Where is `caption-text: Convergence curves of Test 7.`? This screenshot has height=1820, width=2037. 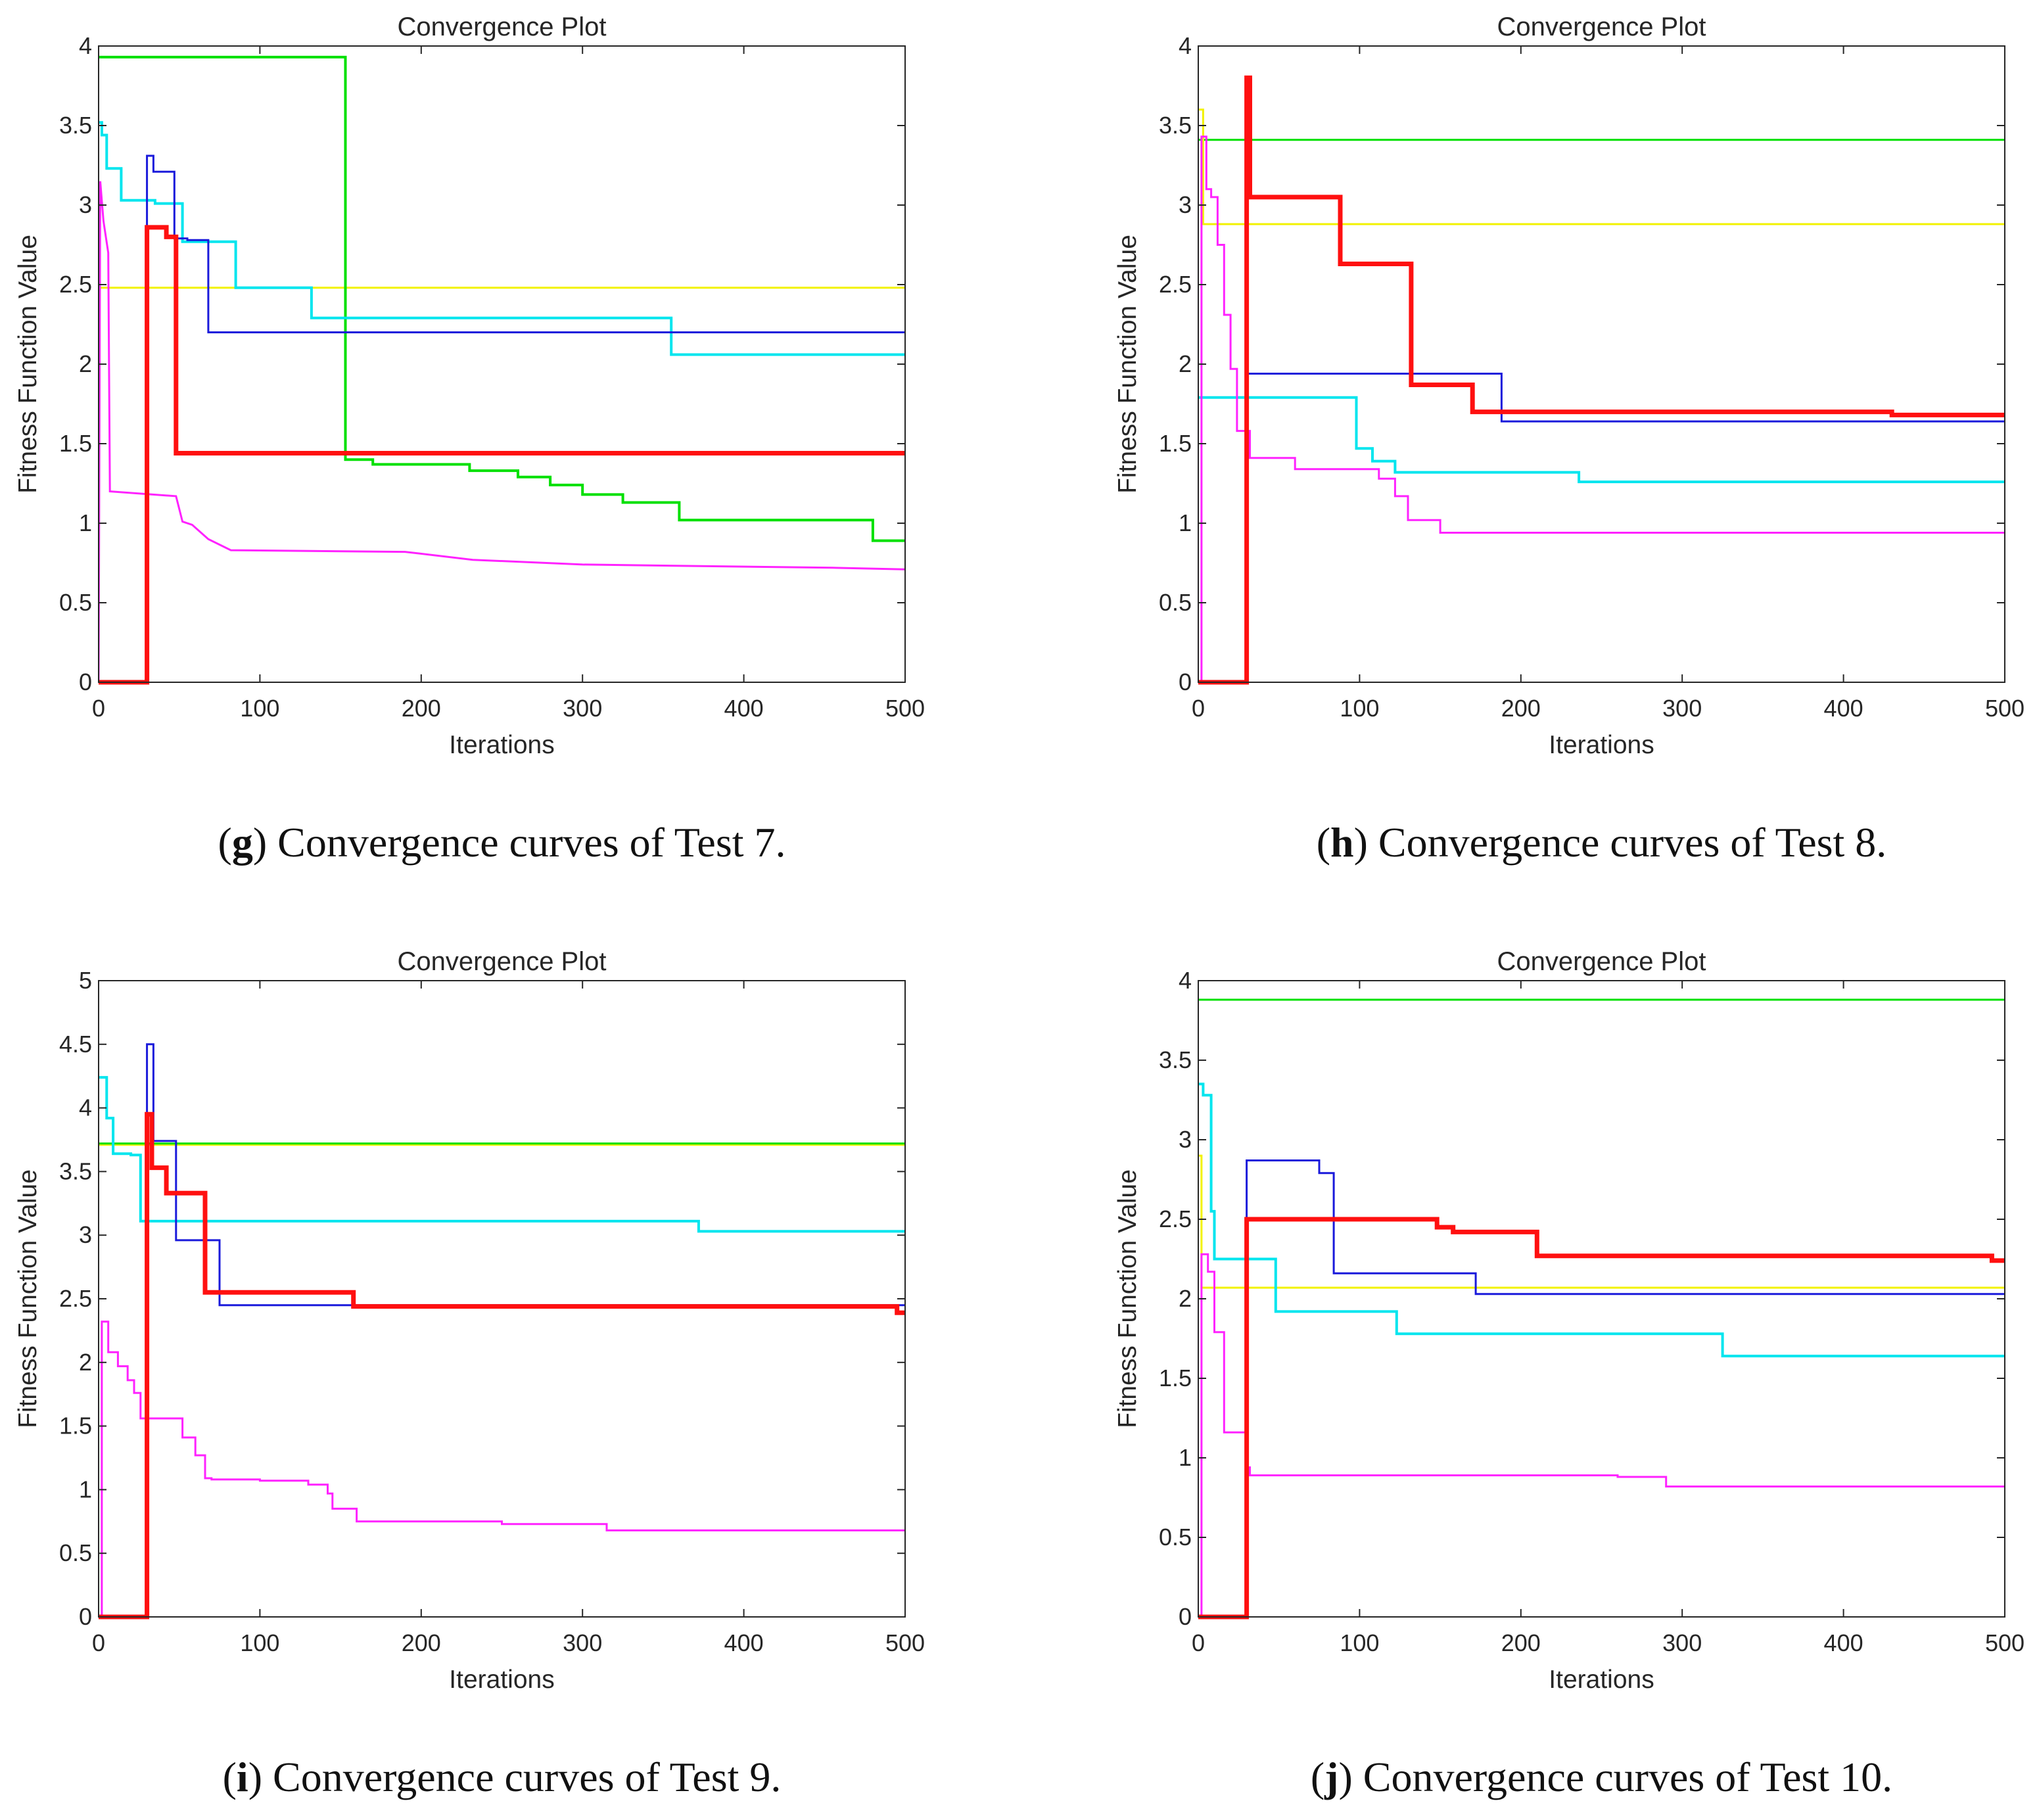
caption-text: Convergence curves of Test 7. is located at coordinates (526, 842).